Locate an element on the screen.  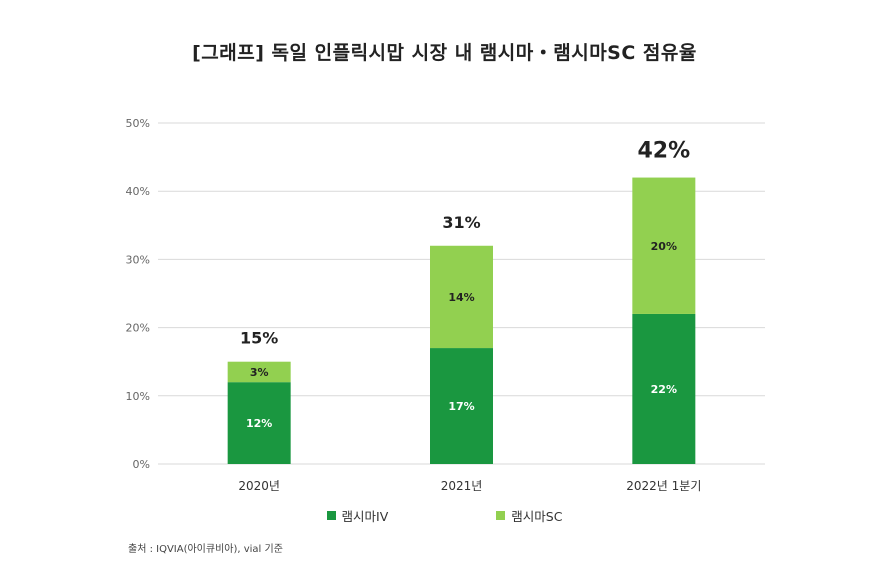
legend: 램시마IV 램시마SC is located at coordinates (444, 515).